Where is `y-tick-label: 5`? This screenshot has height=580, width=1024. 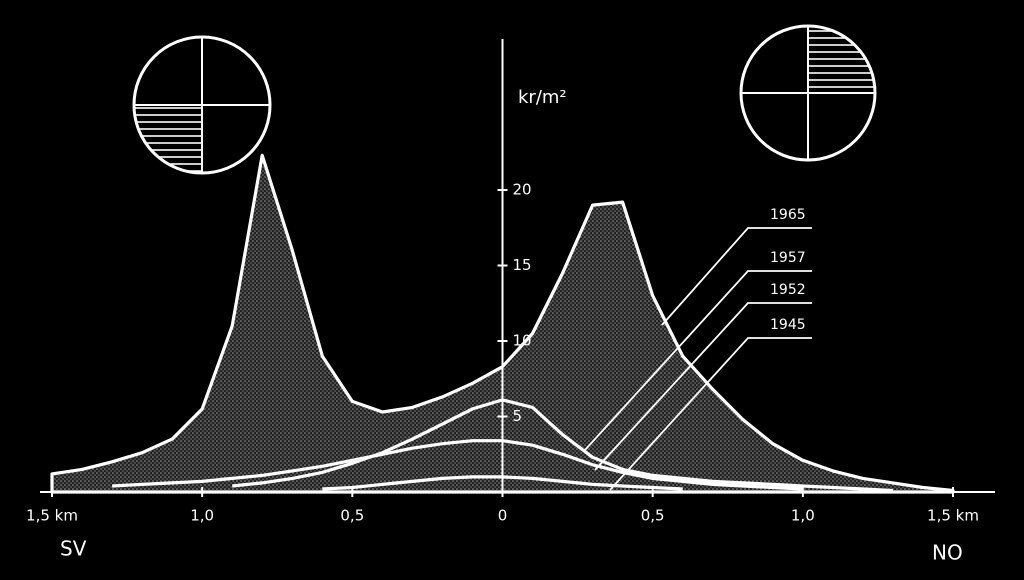
y-tick-label: 5 is located at coordinates (518, 416).